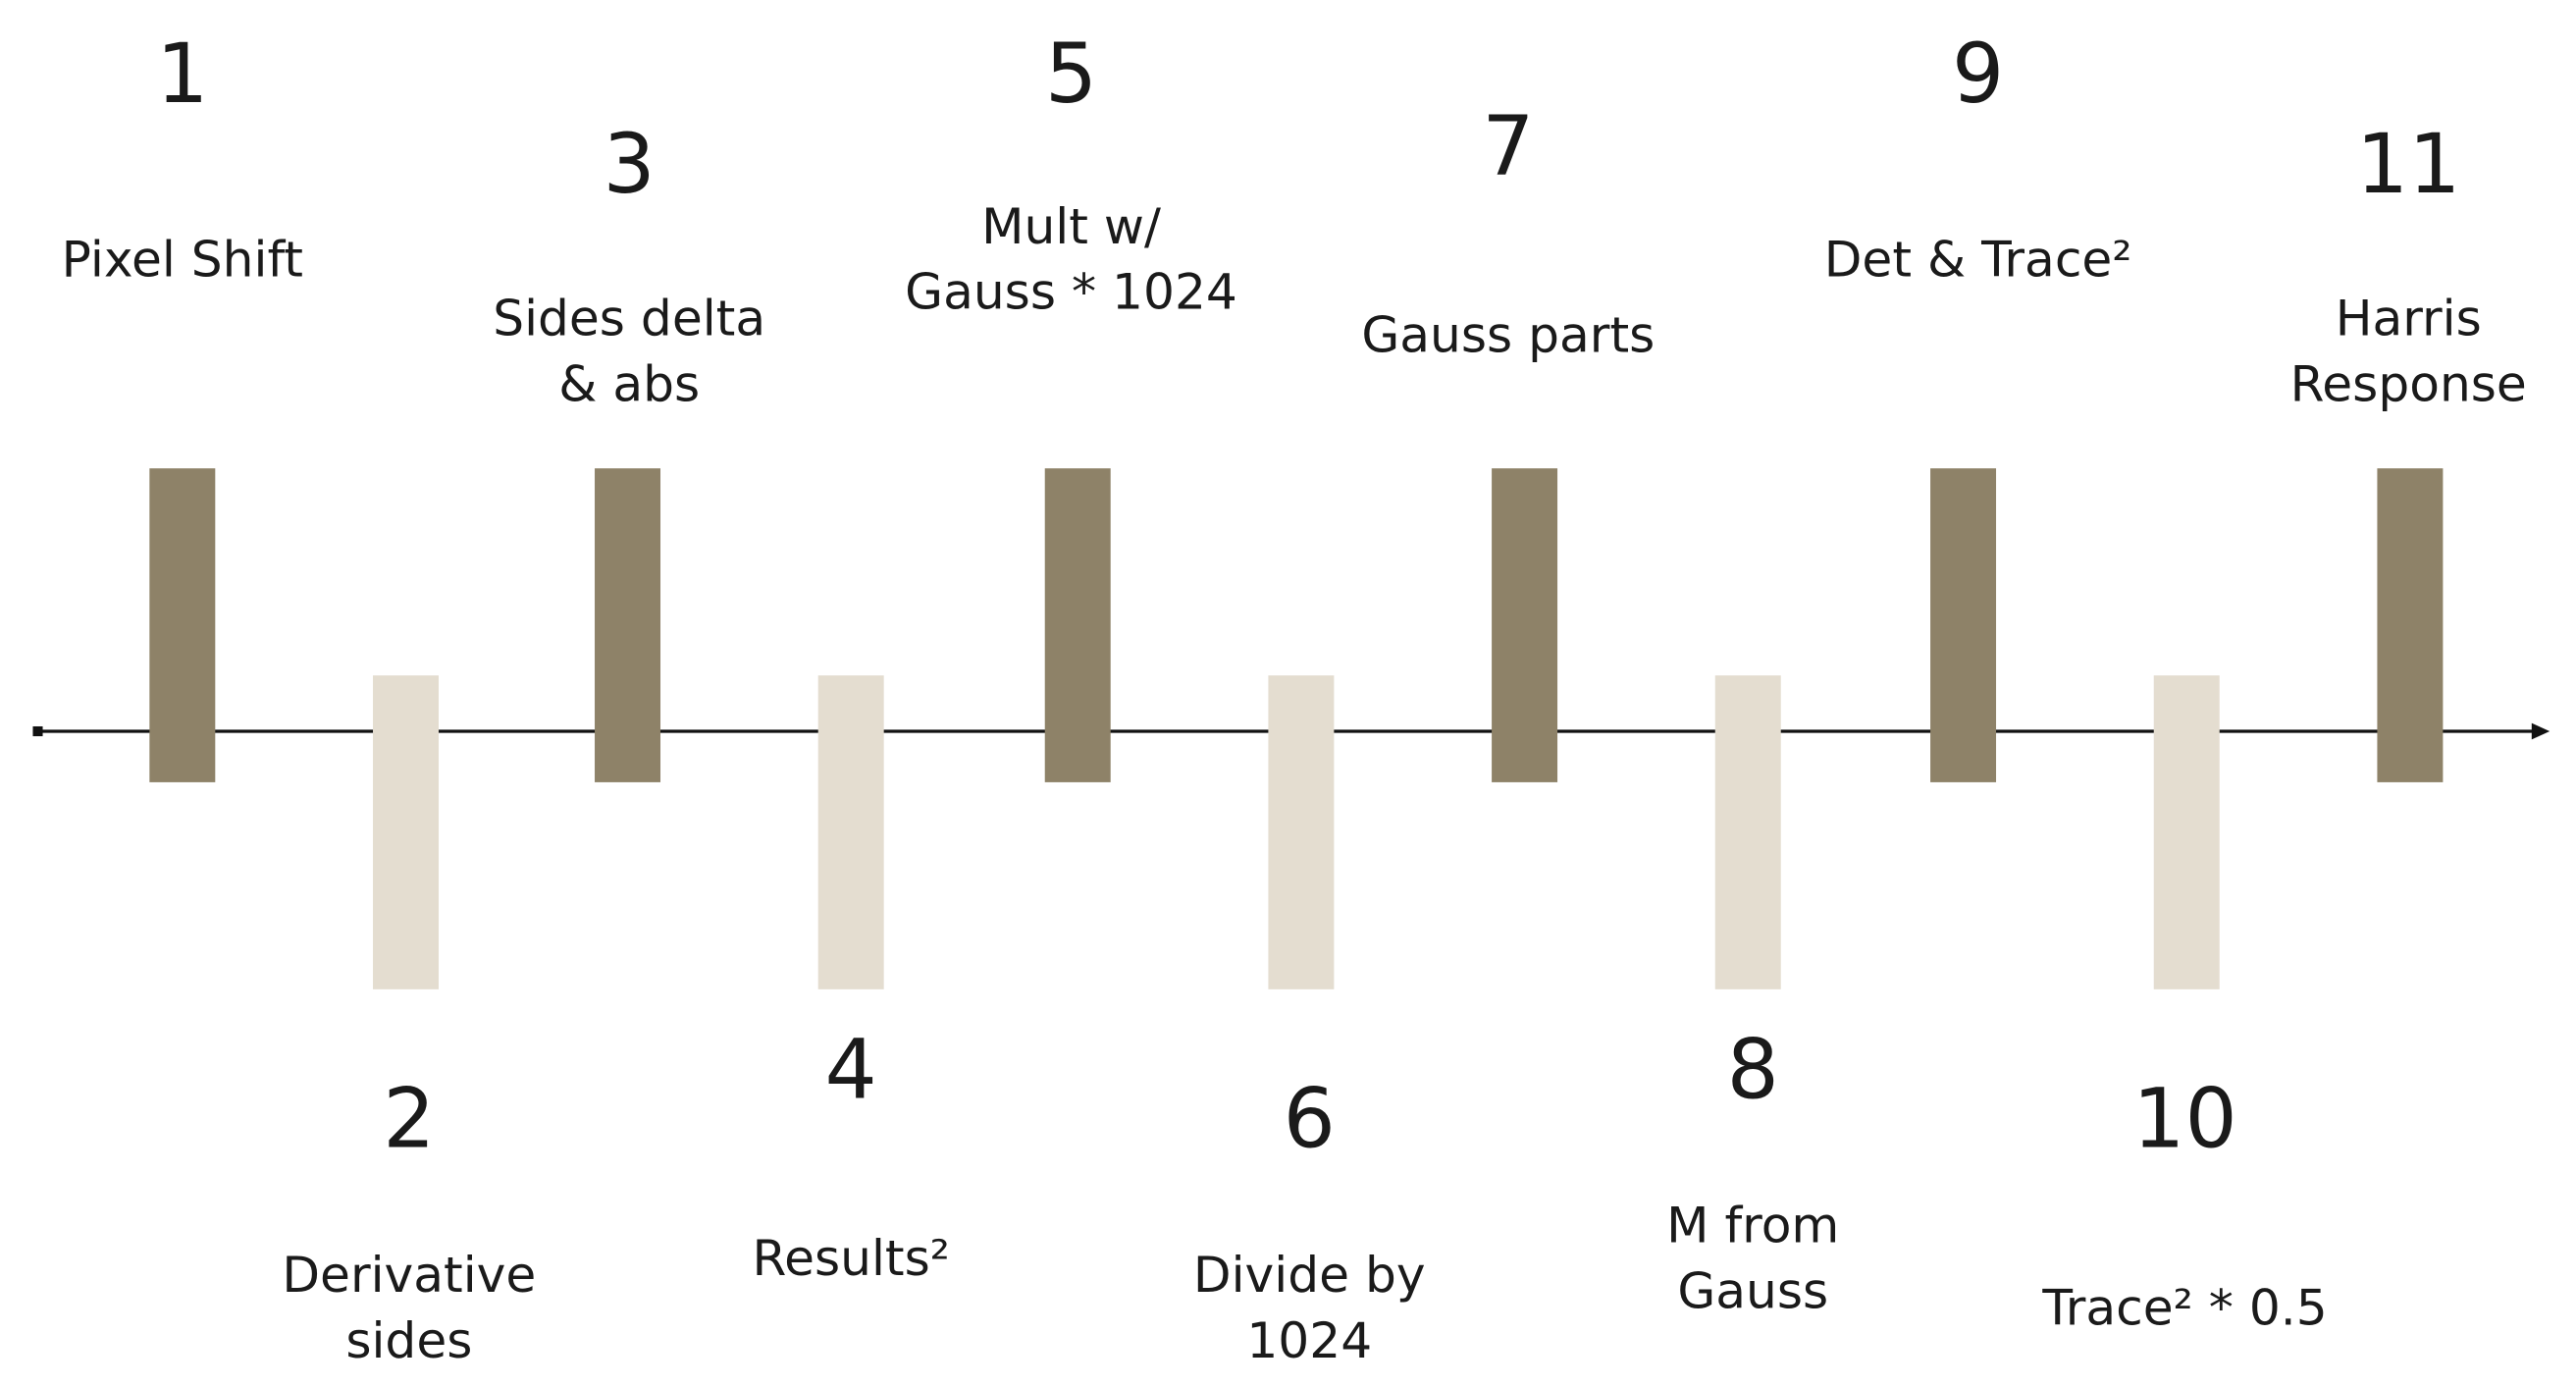 Image resolution: width=2576 pixels, height=1387 pixels. Describe the element at coordinates (1753, 1069) in the screenshot. I see `step-number: 8` at that location.